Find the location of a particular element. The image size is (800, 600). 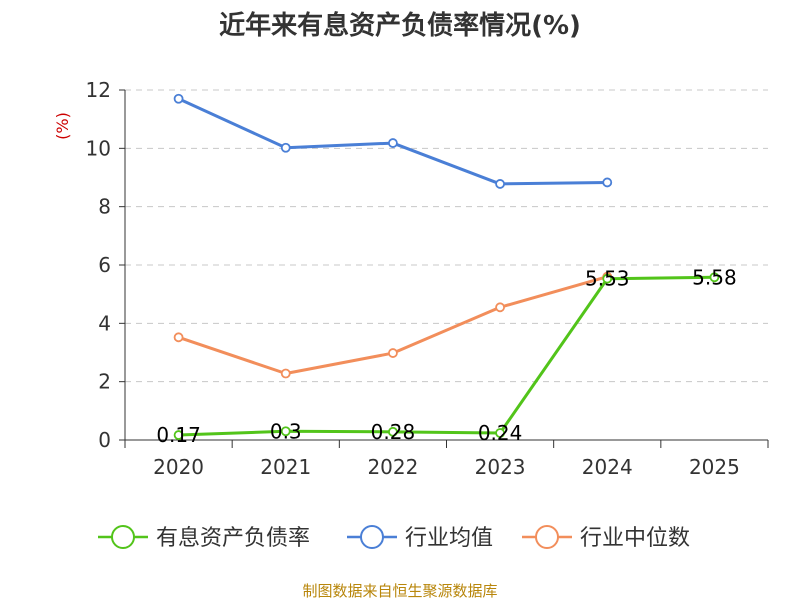

data-label: 5.53 is located at coordinates (607, 279).